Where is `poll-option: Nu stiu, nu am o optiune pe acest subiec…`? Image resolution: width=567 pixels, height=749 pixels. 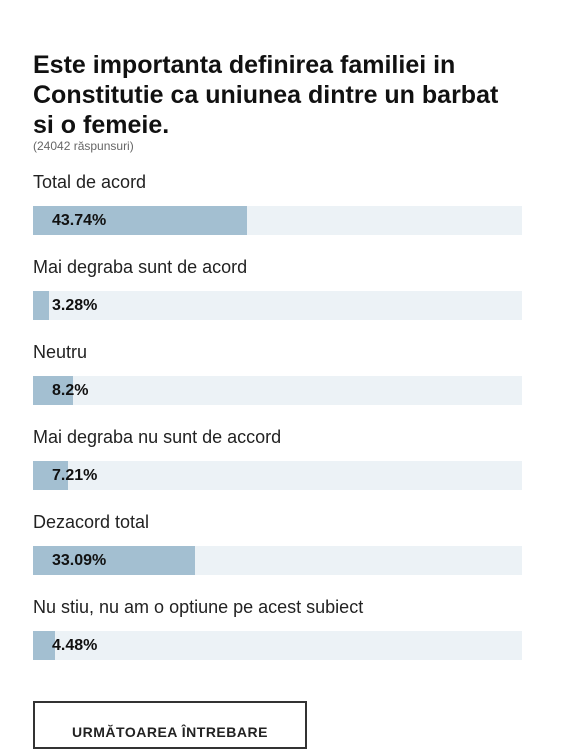 poll-option: Nu stiu, nu am o optiune pe acest subiec… is located at coordinates (277, 638).